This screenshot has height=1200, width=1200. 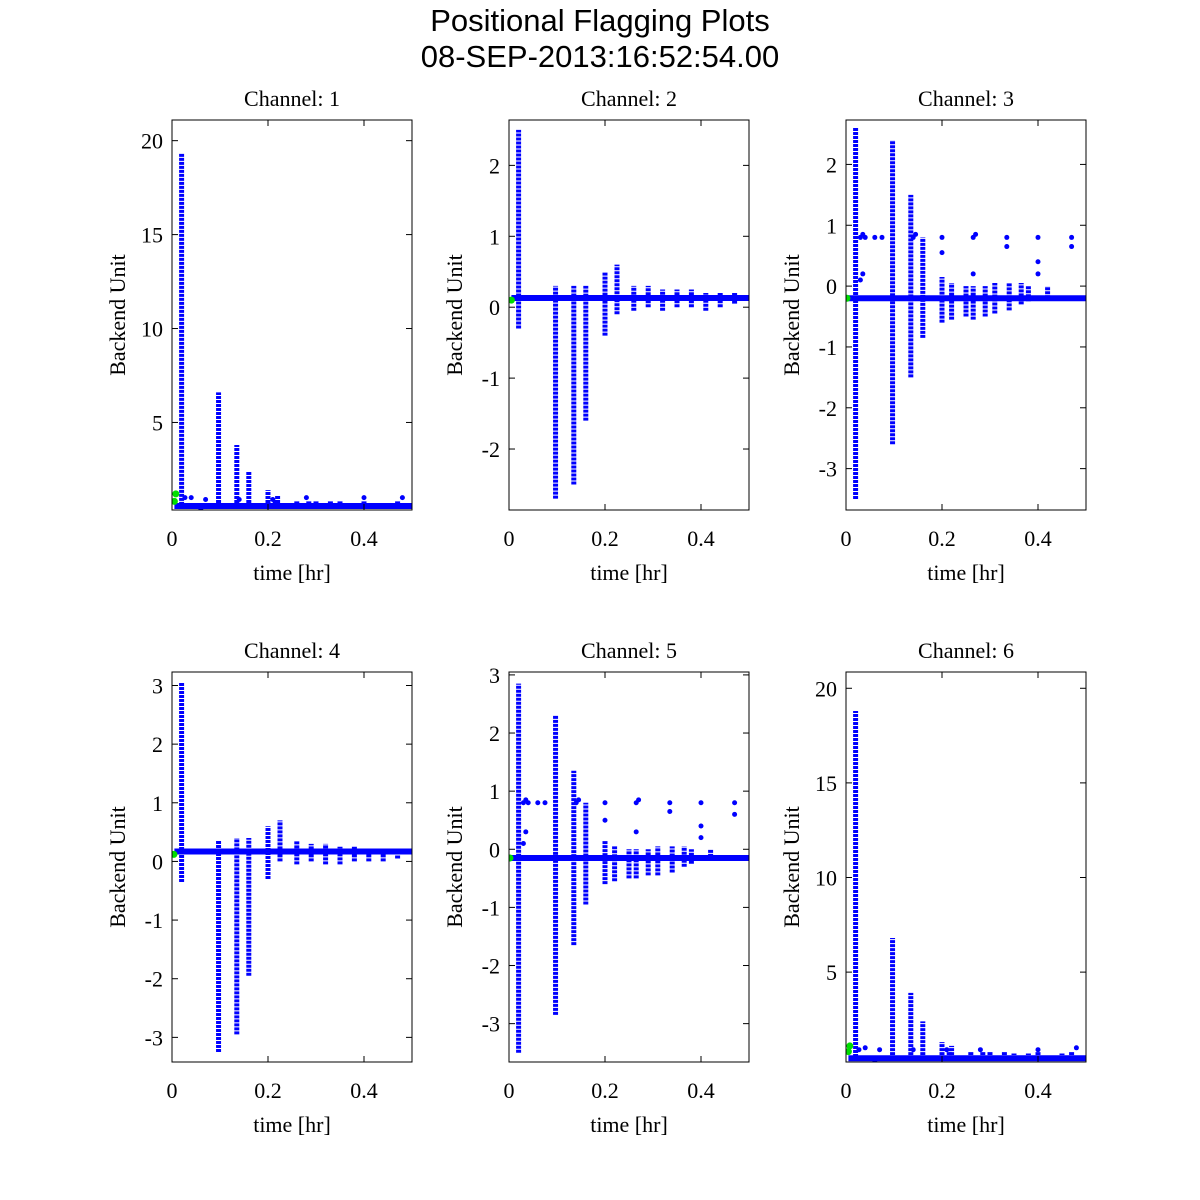 I want to click on figure-title: Positional Flagging Plots, so click(x=600, y=20).